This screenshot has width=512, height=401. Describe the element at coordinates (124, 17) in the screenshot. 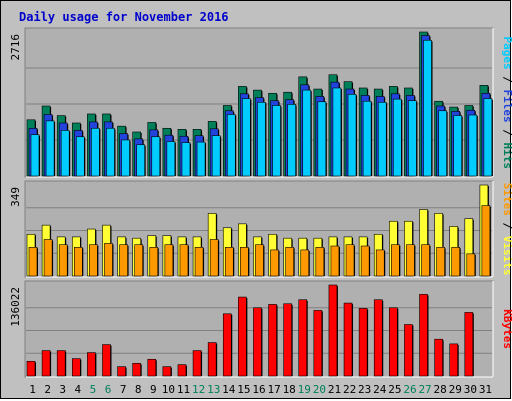

I see `chart-title: Daily usage for November 2016` at that location.